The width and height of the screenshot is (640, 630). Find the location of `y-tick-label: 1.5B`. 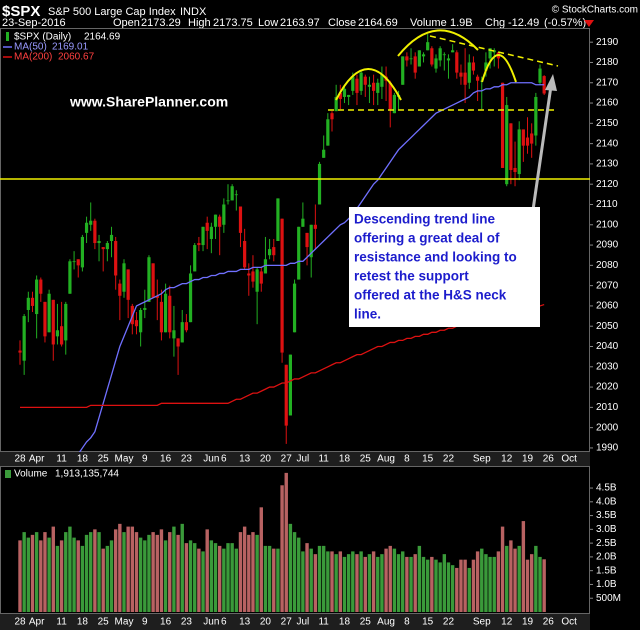

y-tick-label: 1.5B is located at coordinates (606, 570).